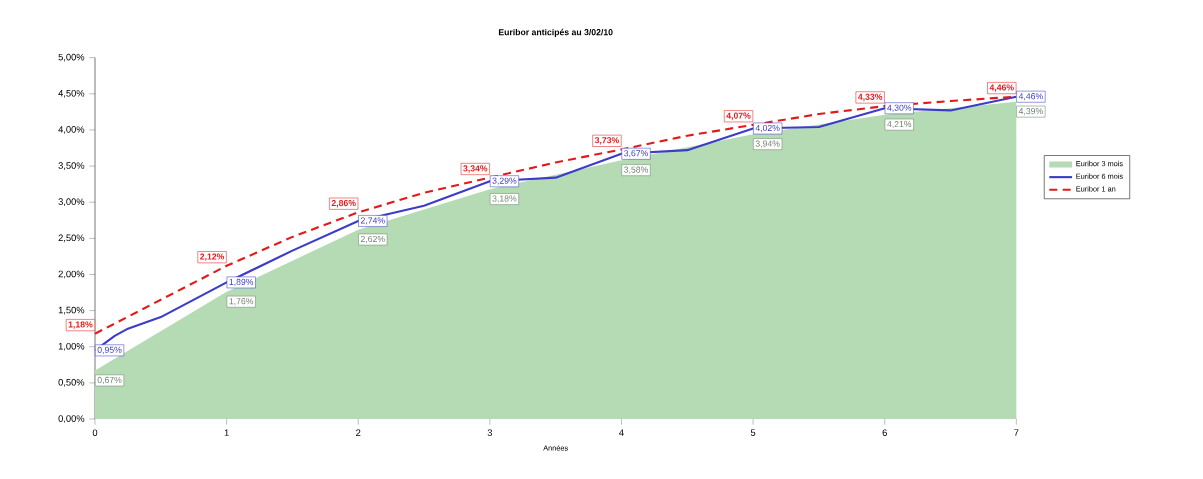 This screenshot has width=1203, height=479. I want to click on data-label: 3,94%, so click(767, 144).